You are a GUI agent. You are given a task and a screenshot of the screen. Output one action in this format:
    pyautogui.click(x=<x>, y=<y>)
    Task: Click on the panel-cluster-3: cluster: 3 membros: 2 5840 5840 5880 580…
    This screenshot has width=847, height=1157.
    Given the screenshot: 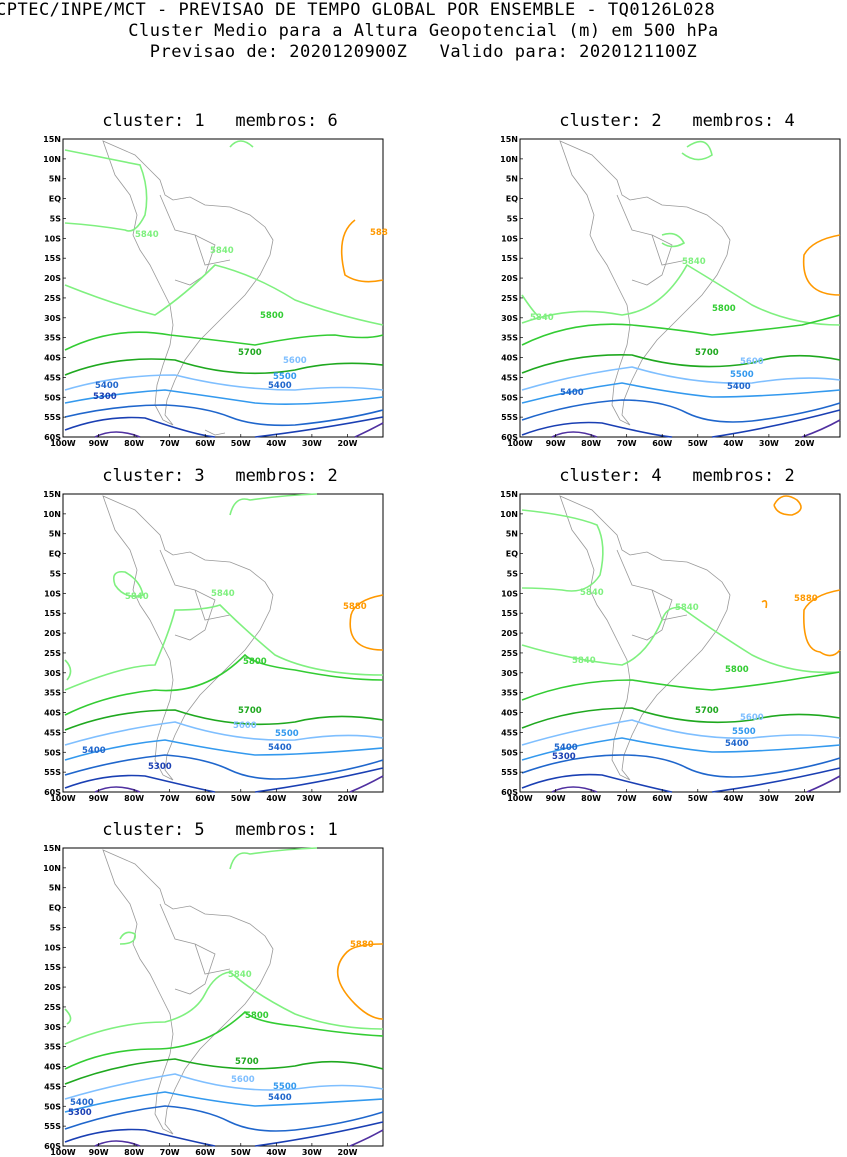 What is the action you would take?
    pyautogui.click(x=214, y=634)
    